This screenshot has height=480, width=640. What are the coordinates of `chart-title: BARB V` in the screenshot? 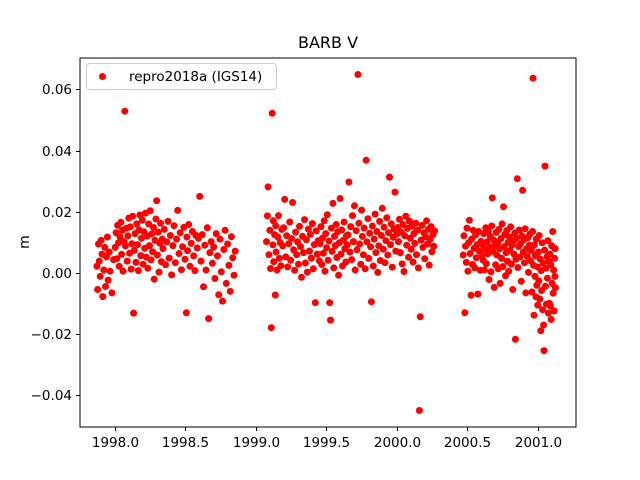 It's located at (328, 42).